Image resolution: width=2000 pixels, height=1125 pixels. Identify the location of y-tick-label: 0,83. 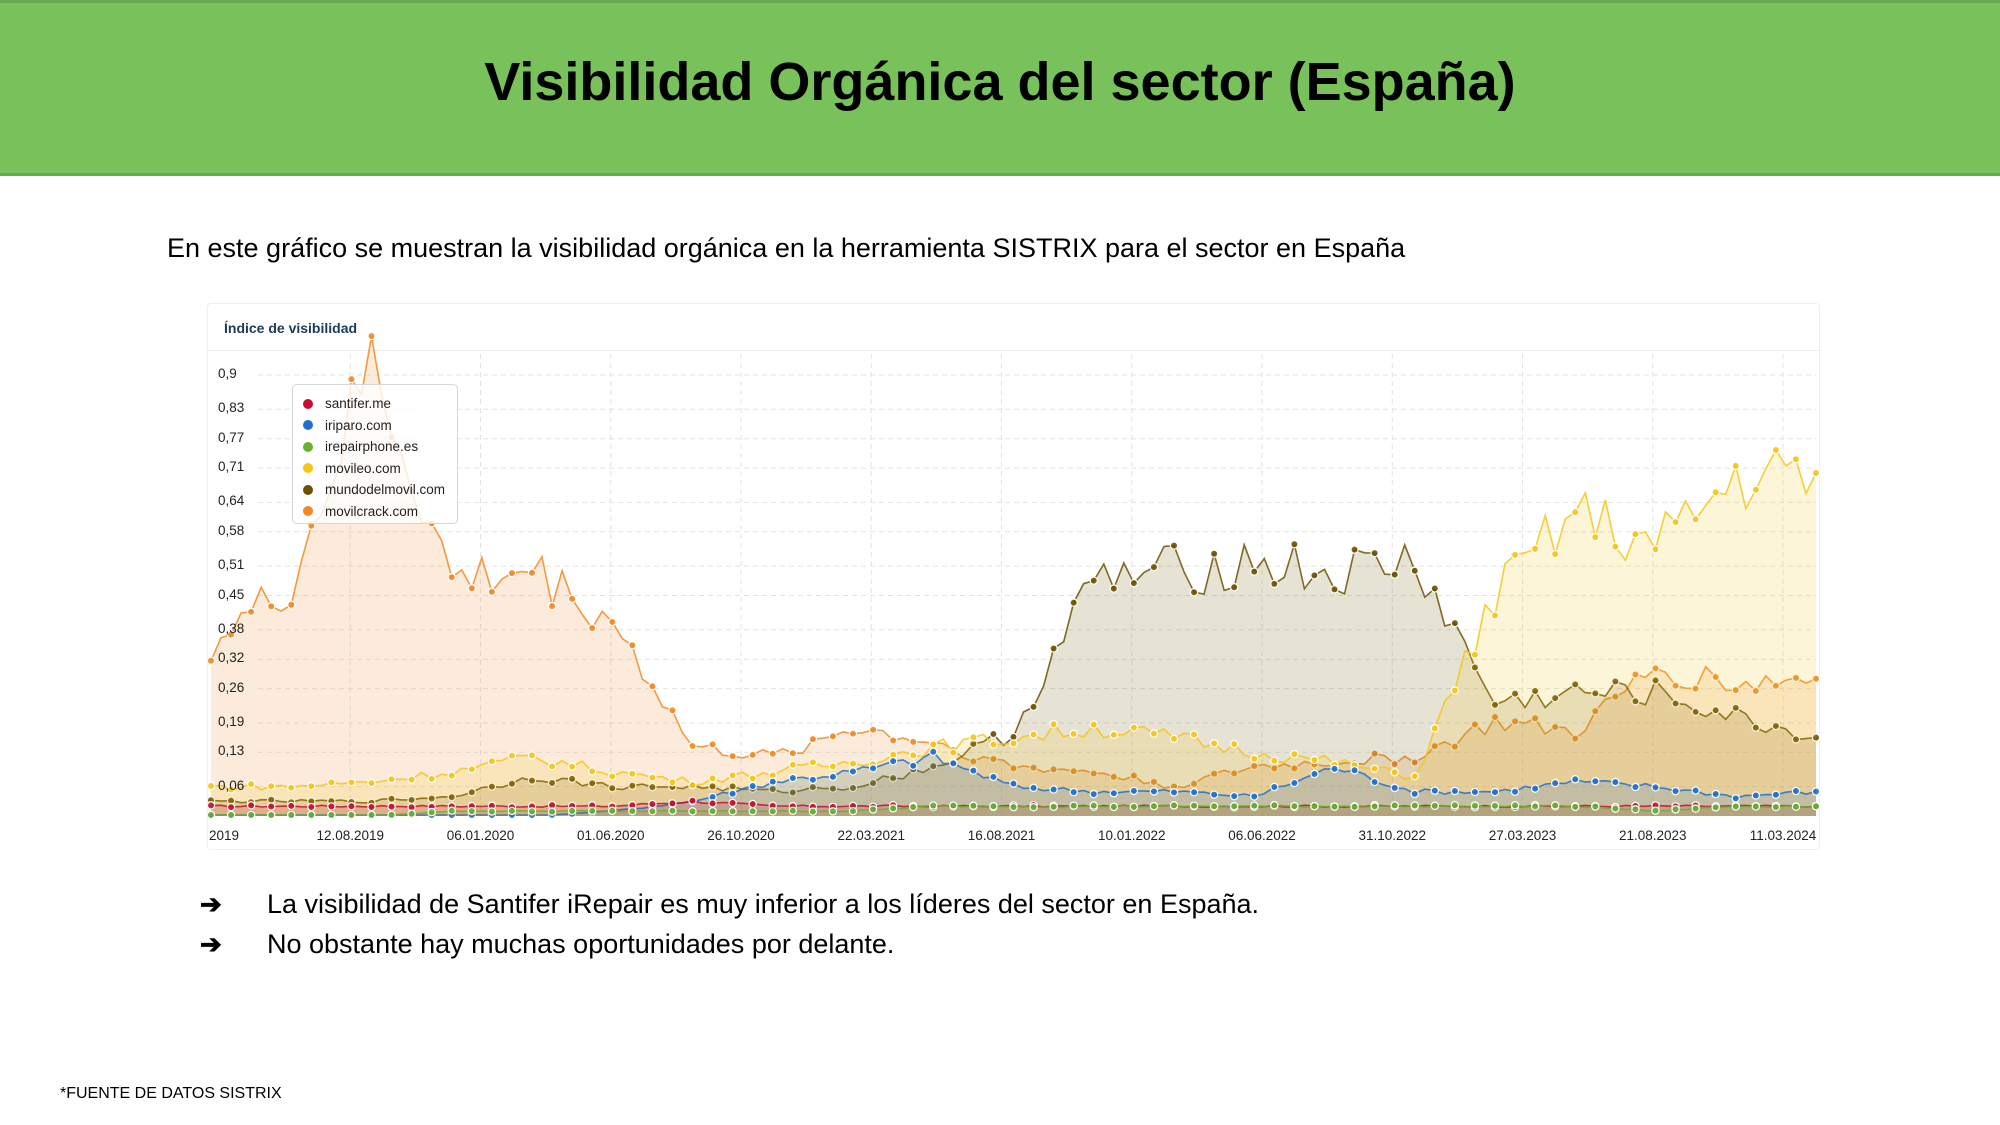
(231, 408).